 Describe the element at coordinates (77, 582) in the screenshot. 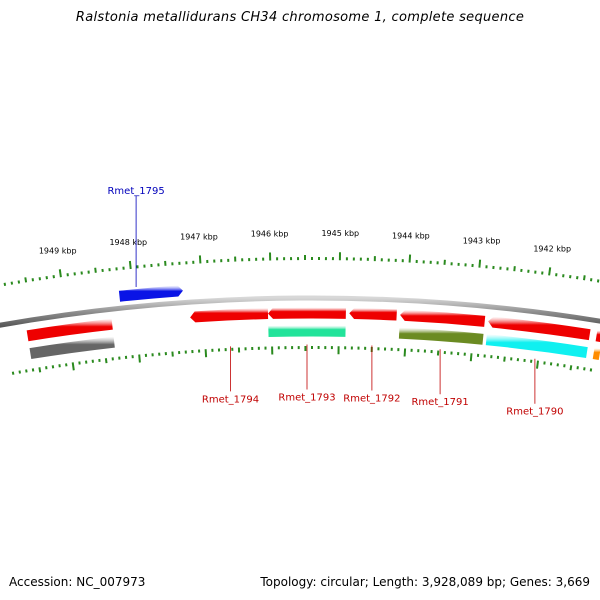

I see `accession-text: Accession: NC_007973` at that location.